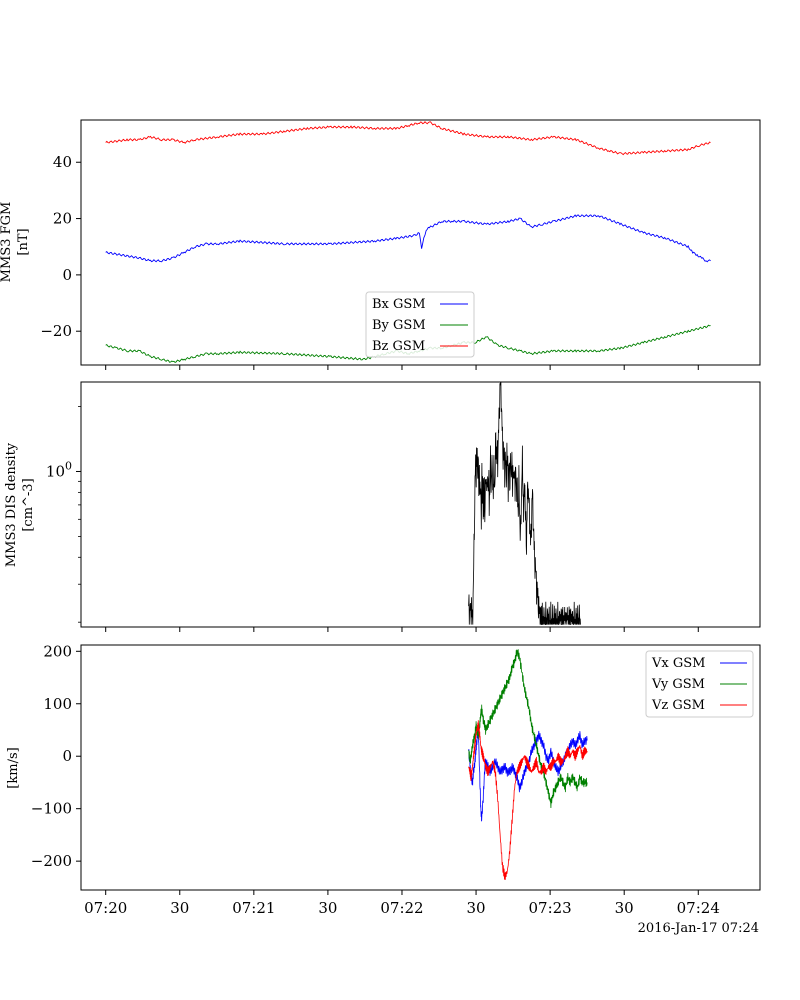 The width and height of the screenshot is (800, 1000). What do you see at coordinates (63, 514) in the screenshot?
I see `density-y-ticks: 100` at bounding box center [63, 514].